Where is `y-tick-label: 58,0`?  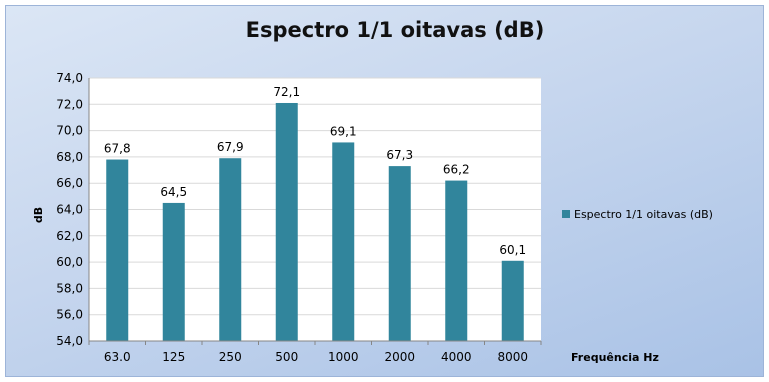 y-tick-label: 58,0 is located at coordinates (69, 288).